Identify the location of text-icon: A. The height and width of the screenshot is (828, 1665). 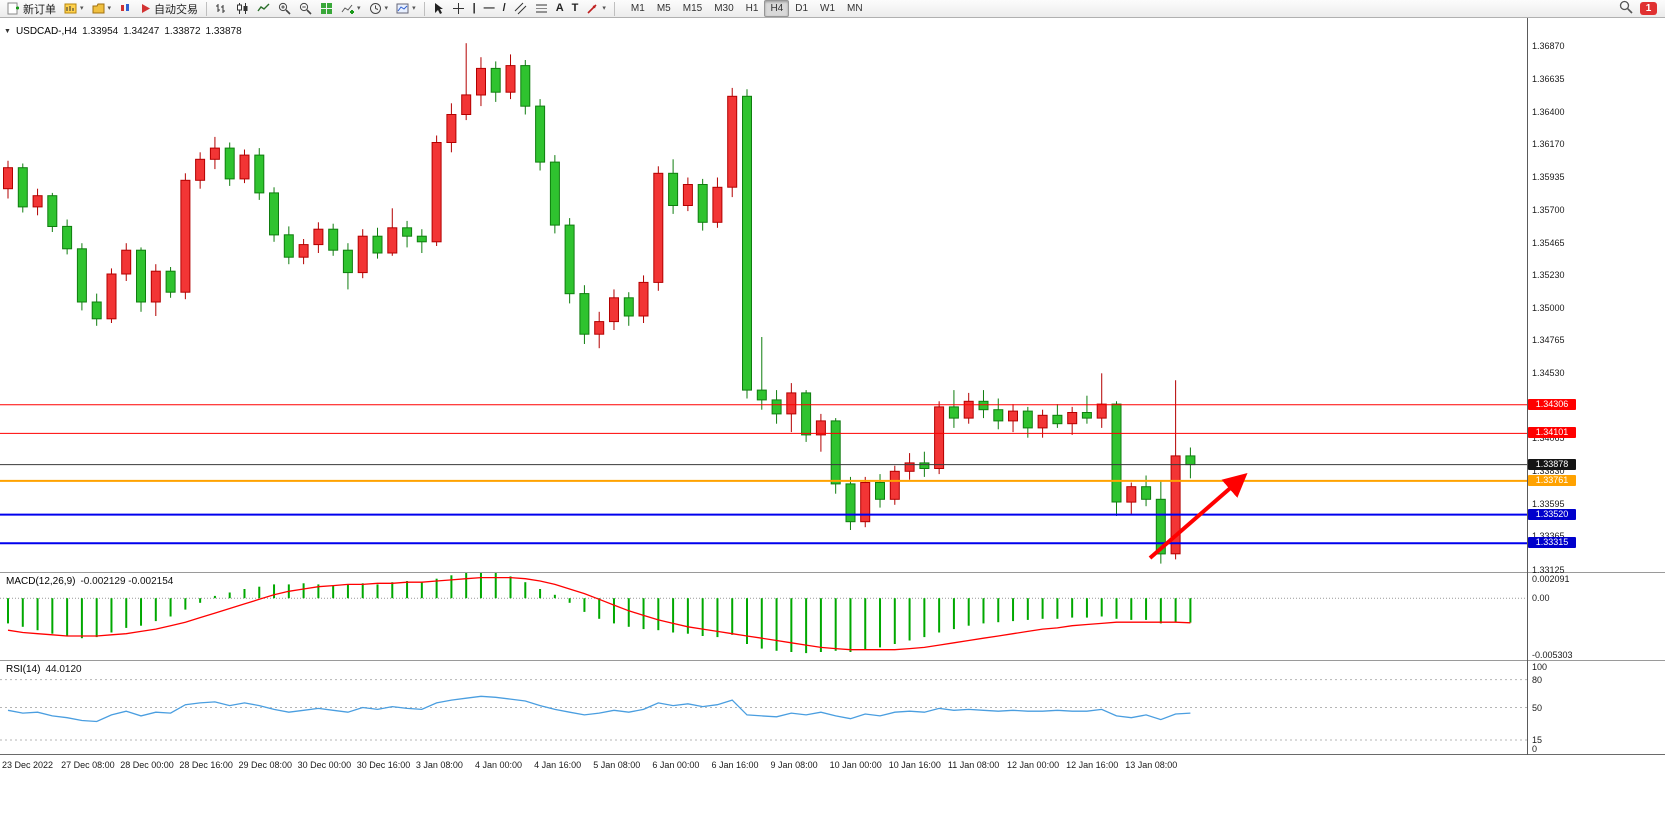
(559, 8).